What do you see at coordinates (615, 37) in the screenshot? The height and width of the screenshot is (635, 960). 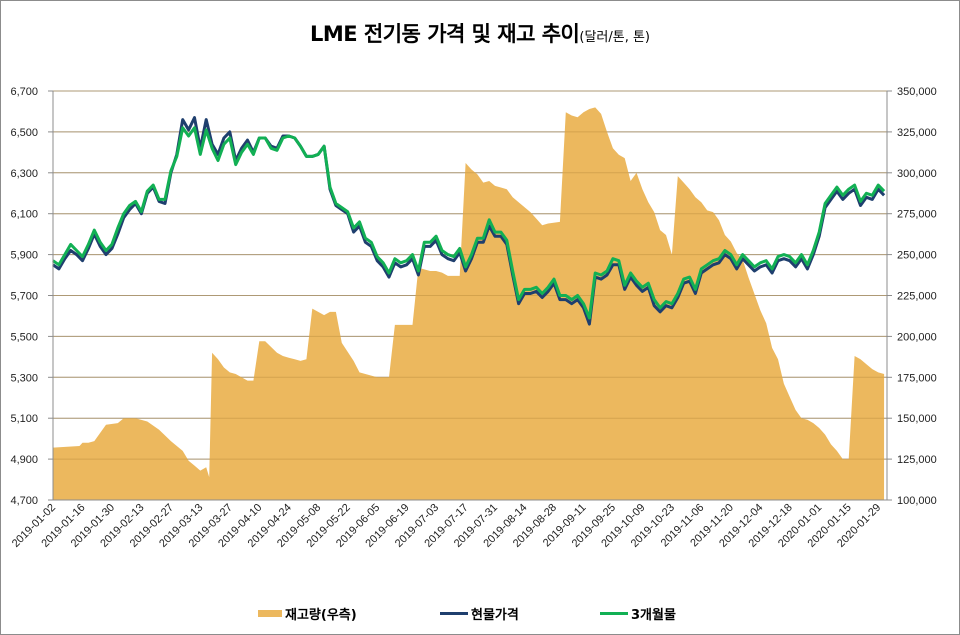 I see `chart-title-unit: (달러/톤, 톤)` at bounding box center [615, 37].